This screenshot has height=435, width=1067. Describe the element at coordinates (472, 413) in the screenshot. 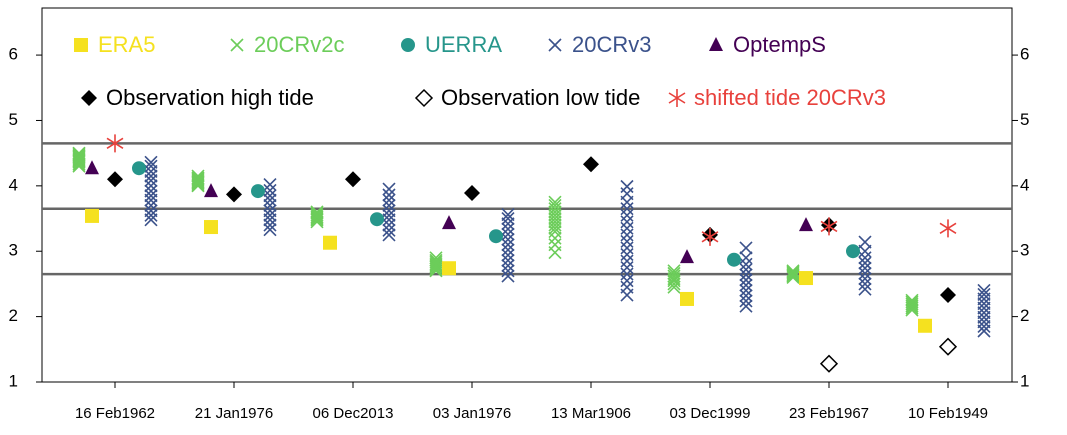

I see `x-tick-label: 03 Jan1976` at that location.